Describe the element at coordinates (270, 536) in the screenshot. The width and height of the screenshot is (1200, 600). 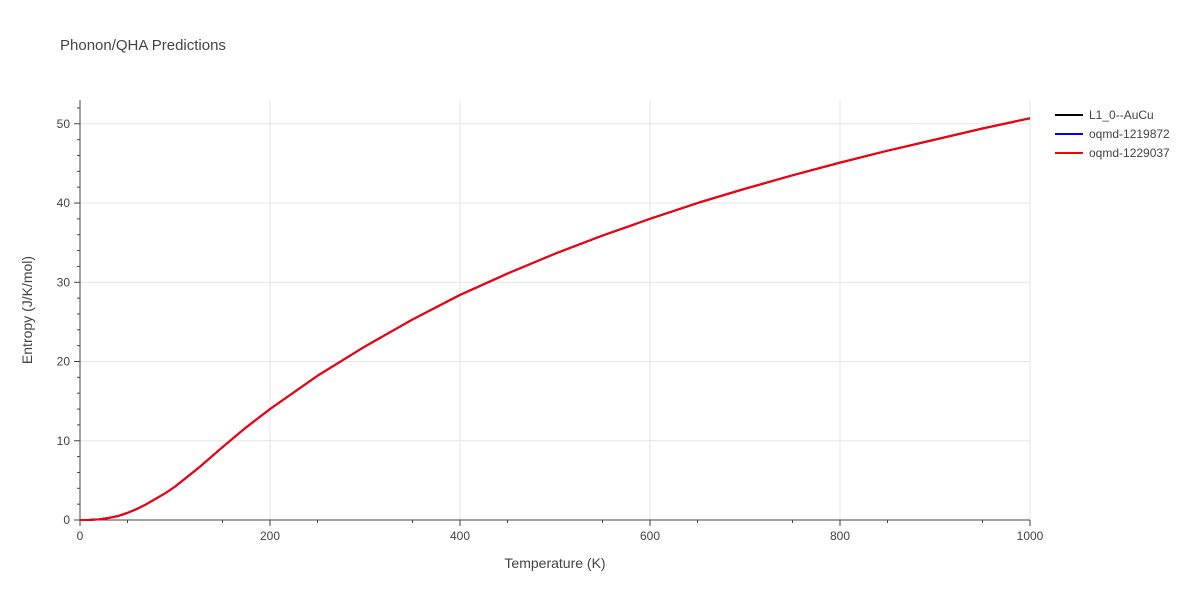
I see `x-tick-label: 200` at that location.